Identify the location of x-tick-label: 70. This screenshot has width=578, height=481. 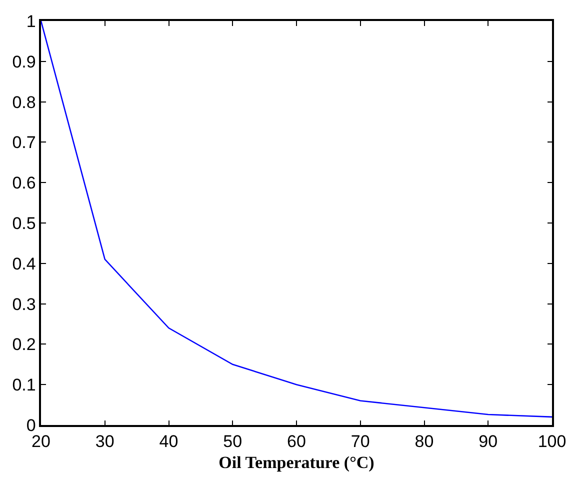
(360, 442).